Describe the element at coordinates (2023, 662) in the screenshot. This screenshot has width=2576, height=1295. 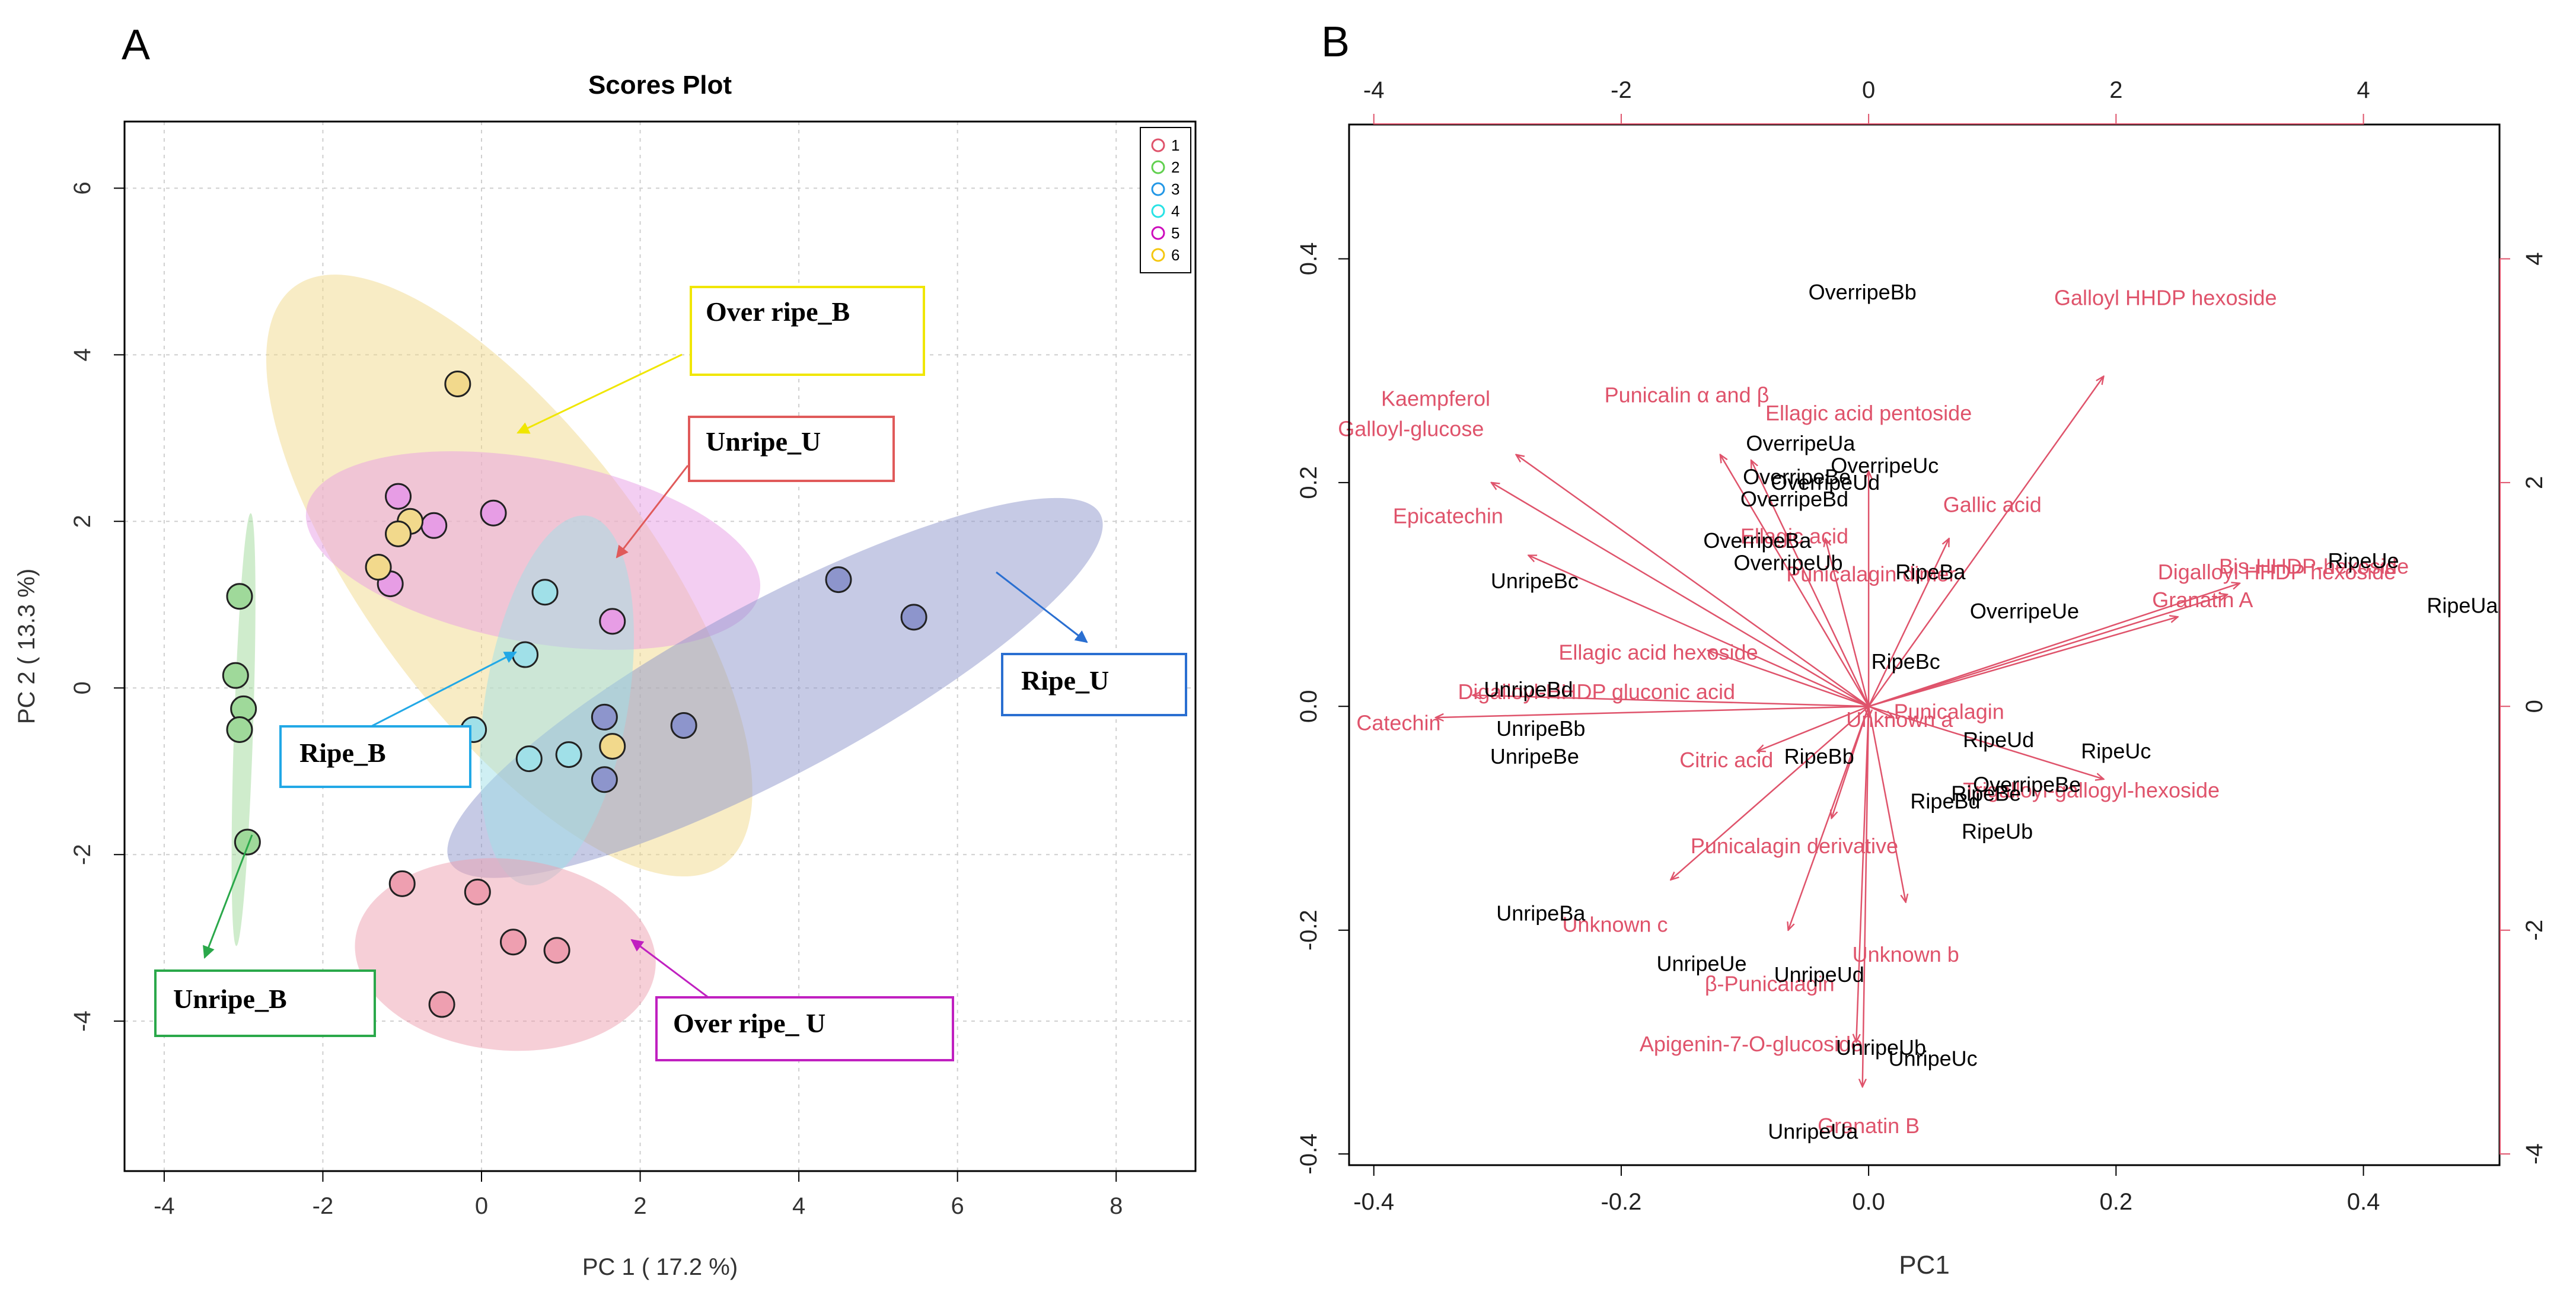
I see `loading-arrow-granatin-a` at that location.